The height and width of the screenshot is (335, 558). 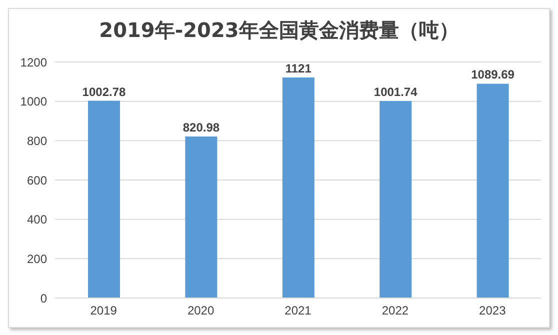 I want to click on y-tick-label: 400, so click(x=37, y=219).